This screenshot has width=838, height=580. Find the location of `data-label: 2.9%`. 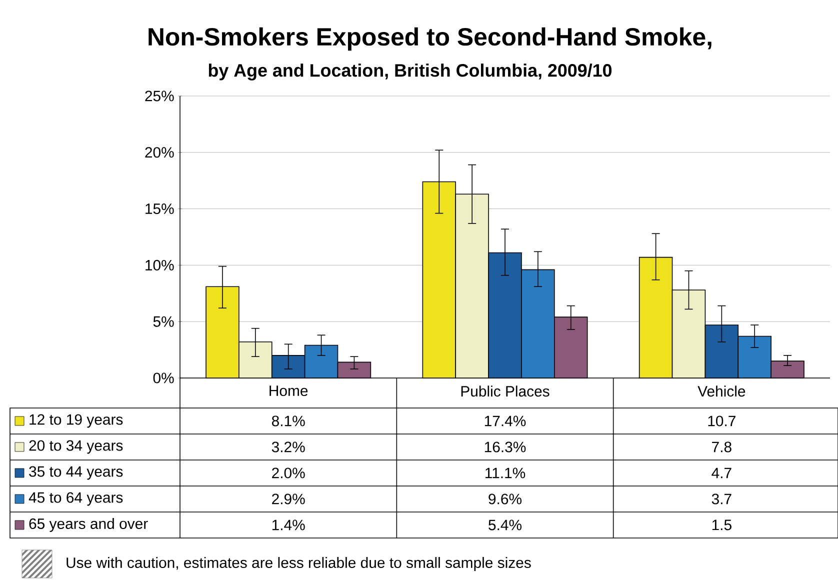

data-label: 2.9% is located at coordinates (288, 499).